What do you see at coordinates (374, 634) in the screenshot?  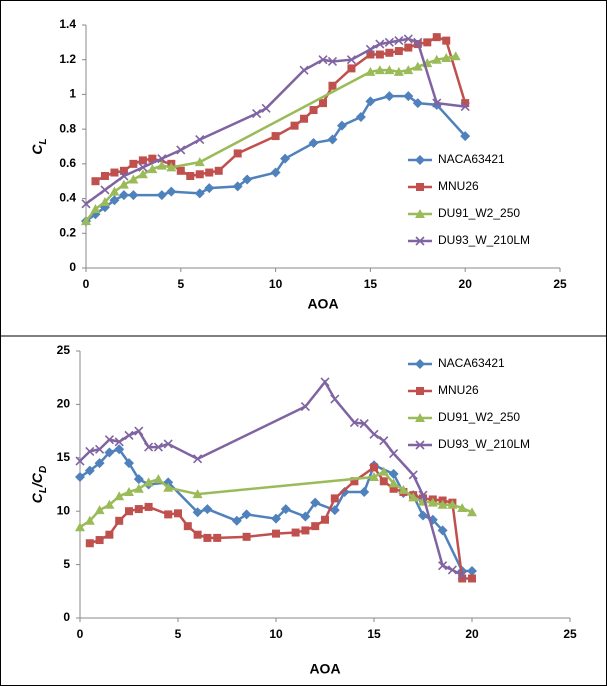 I see `x-tick-label: 15` at bounding box center [374, 634].